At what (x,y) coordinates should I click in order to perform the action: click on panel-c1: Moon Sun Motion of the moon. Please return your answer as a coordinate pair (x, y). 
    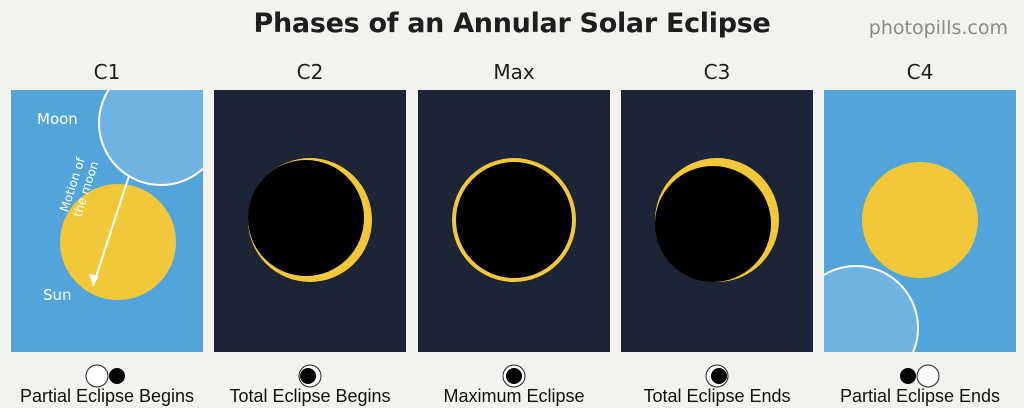
    Looking at the image, I should click on (107, 221).